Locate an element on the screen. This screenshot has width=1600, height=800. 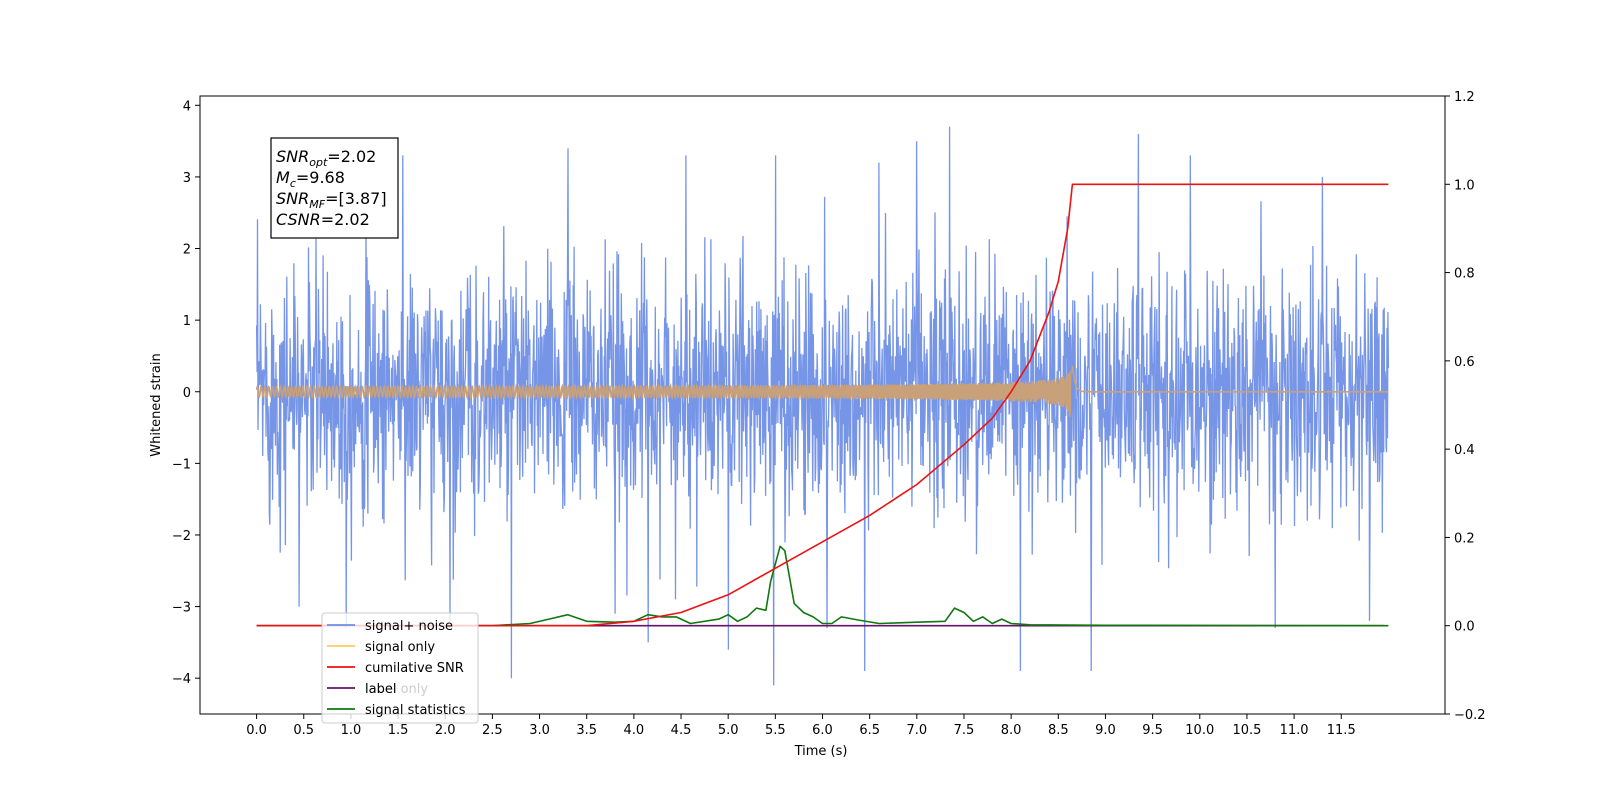
x-tick-label: 1.0 is located at coordinates (351, 730).